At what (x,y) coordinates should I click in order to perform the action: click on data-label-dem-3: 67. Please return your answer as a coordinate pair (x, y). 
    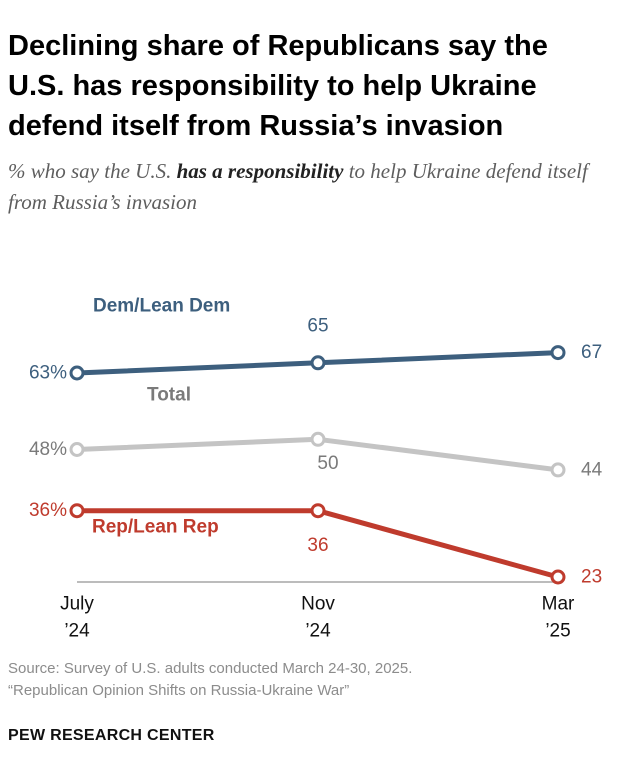
    Looking at the image, I should click on (591, 352).